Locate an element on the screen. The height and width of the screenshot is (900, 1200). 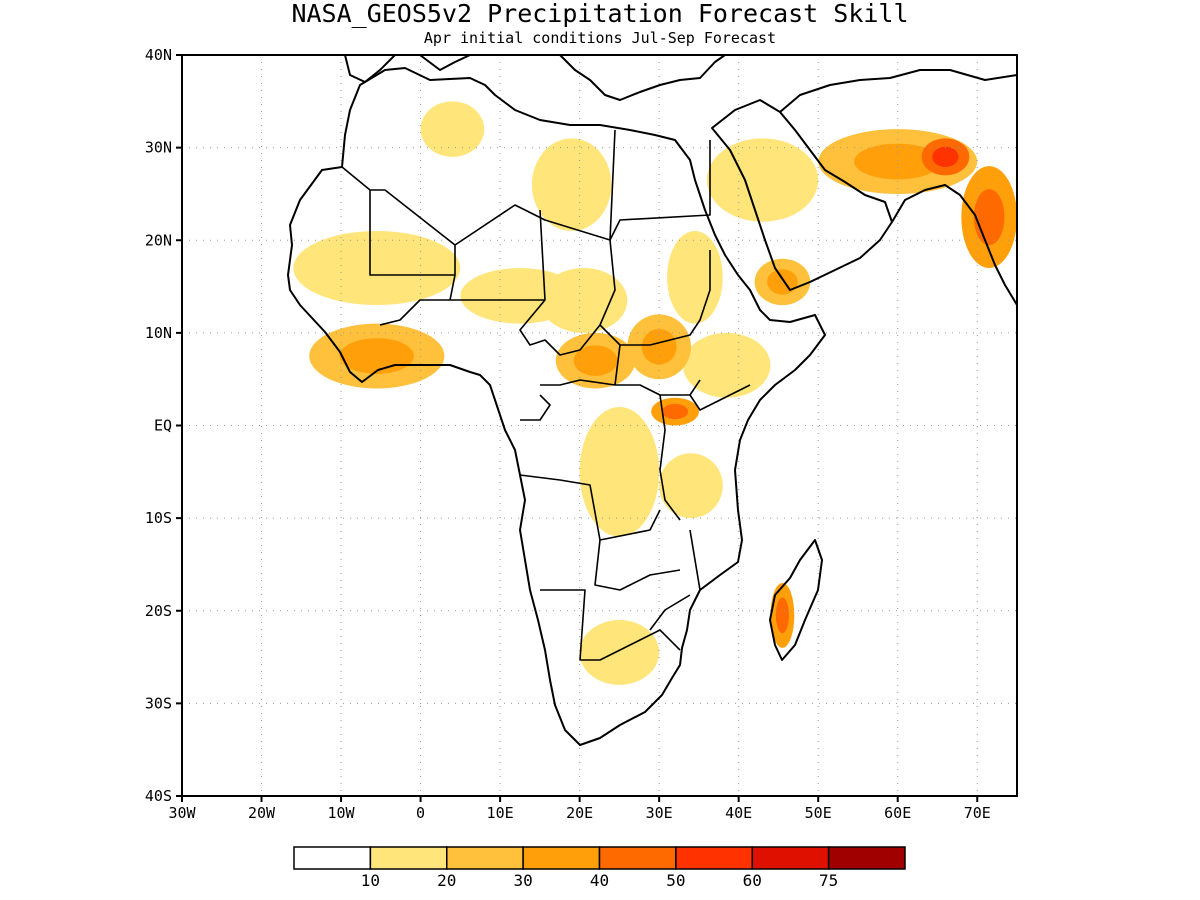
x-tick-label: 40E is located at coordinates (738, 813).